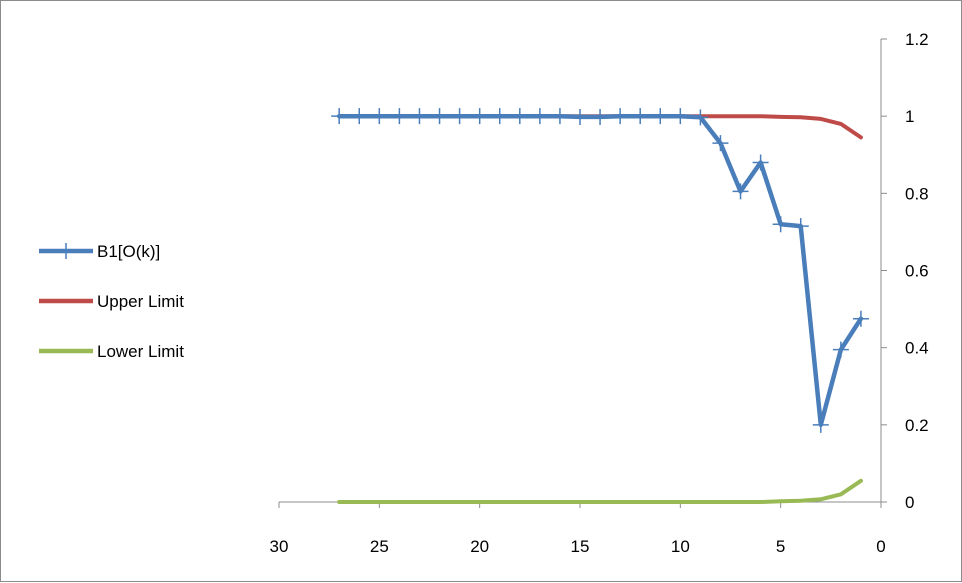 The height and width of the screenshot is (583, 962). Describe the element at coordinates (479, 546) in the screenshot. I see `x-tick-label: 20` at that location.